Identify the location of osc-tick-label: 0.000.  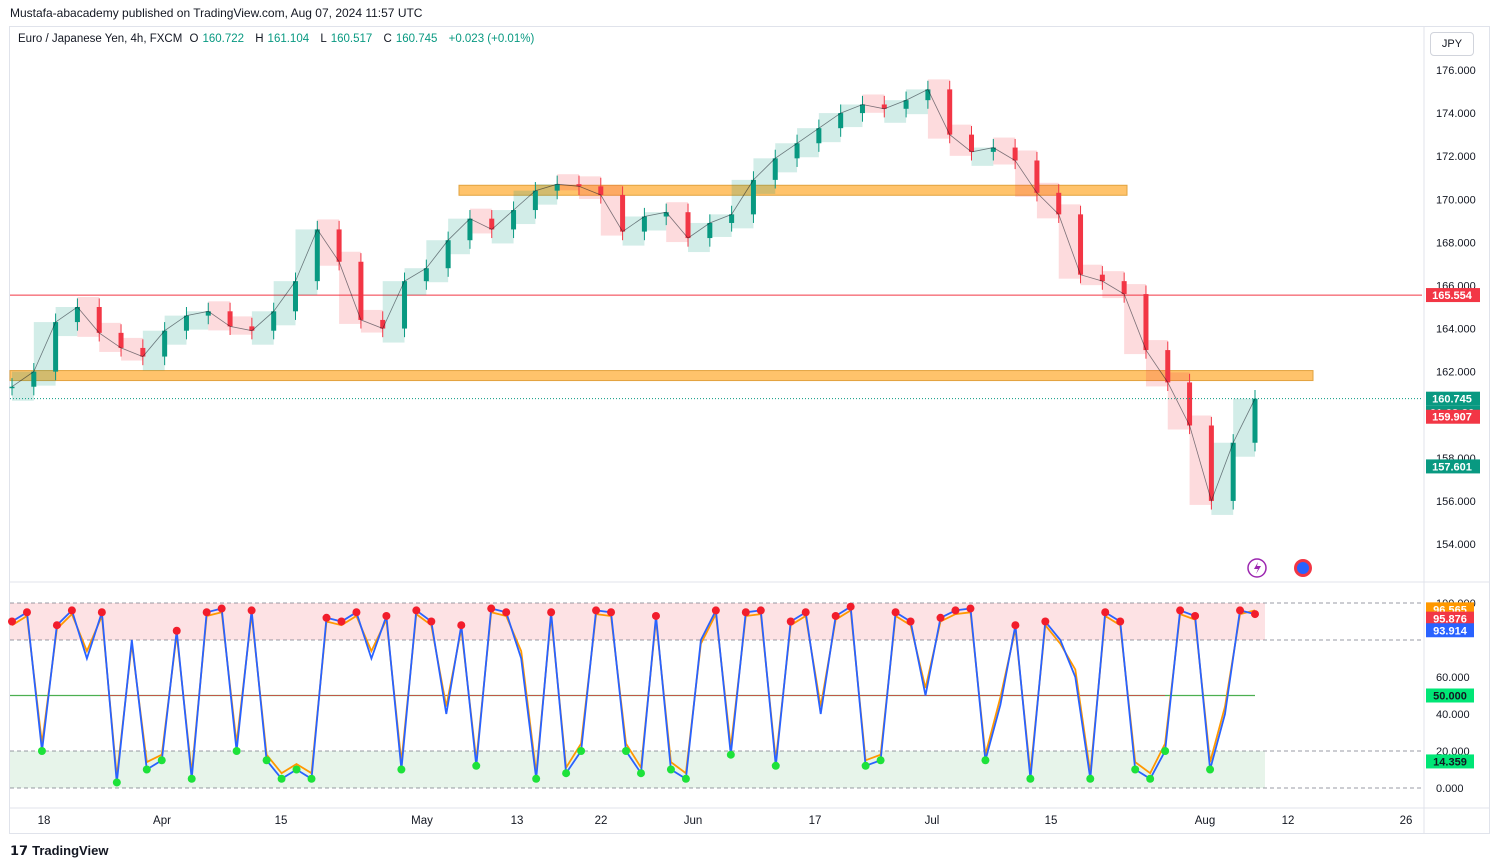
(1450, 789).